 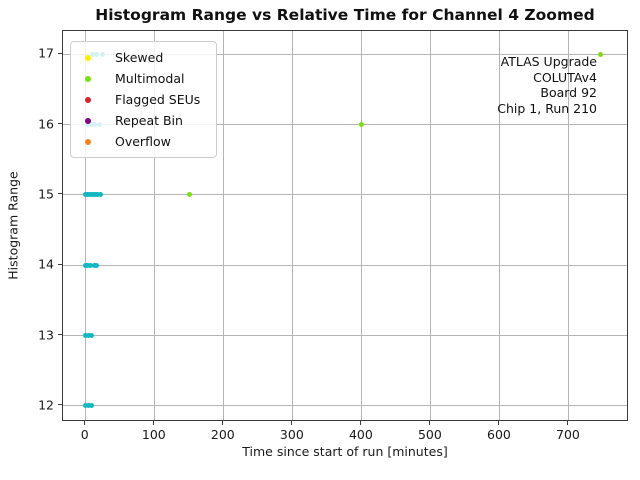 I want to click on x-tick-label: 500, so click(x=429, y=434).